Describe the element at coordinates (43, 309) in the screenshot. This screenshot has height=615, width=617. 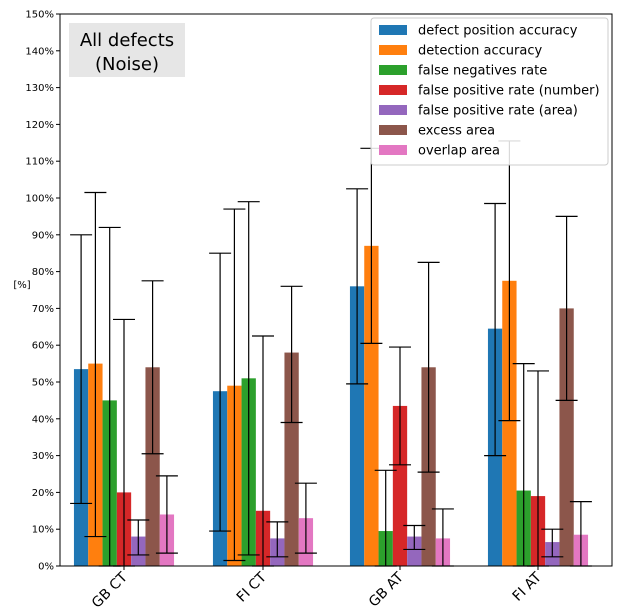
I see `y-tick-label: 70%` at that location.